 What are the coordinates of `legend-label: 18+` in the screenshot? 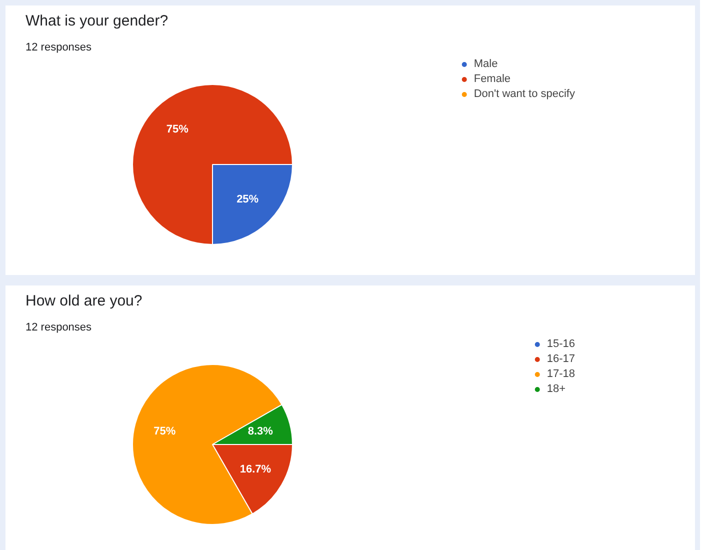 It's located at (556, 389).